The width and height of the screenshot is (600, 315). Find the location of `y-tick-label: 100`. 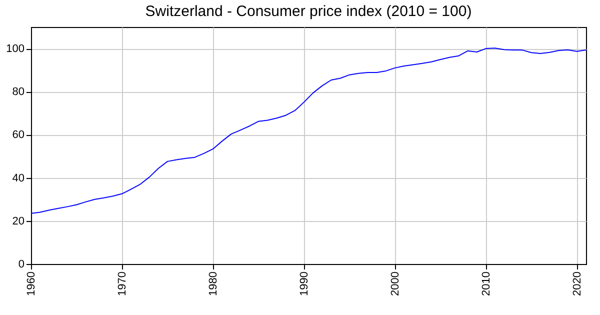

y-tick-label: 100 is located at coordinates (15, 49).